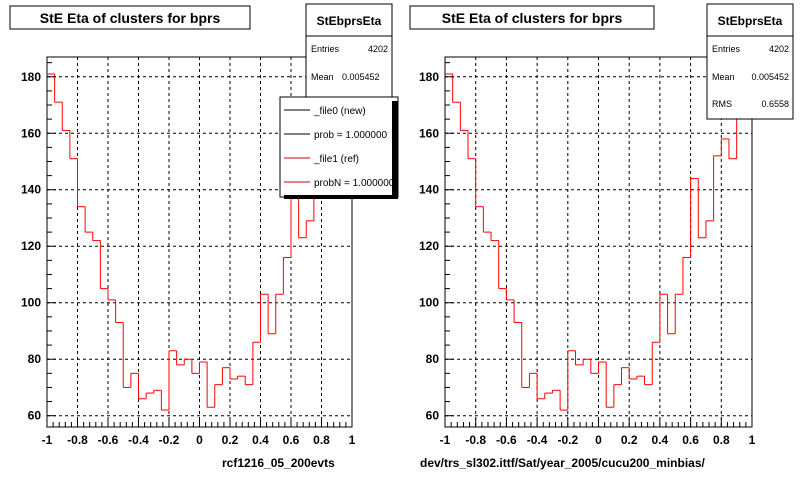 The height and width of the screenshot is (480, 800). Describe the element at coordinates (429, 133) in the screenshot. I see `y-tick-label: 160` at that location.